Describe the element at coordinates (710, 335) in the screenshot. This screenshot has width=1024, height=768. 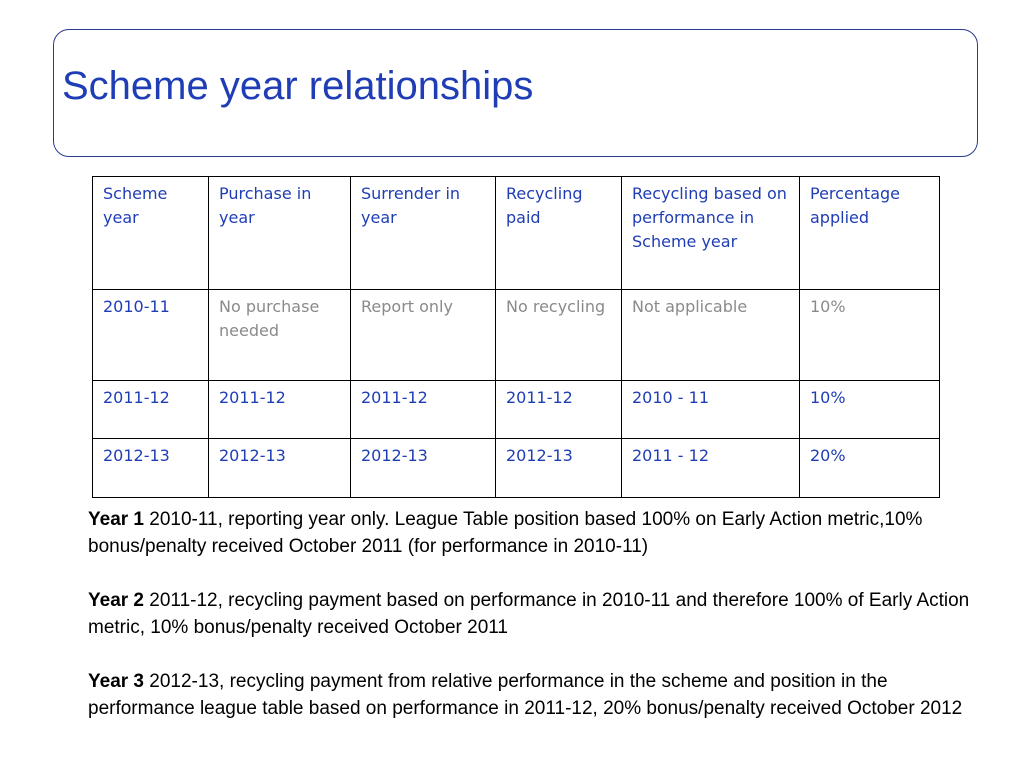
I see `table-cell: Not applicable` at that location.